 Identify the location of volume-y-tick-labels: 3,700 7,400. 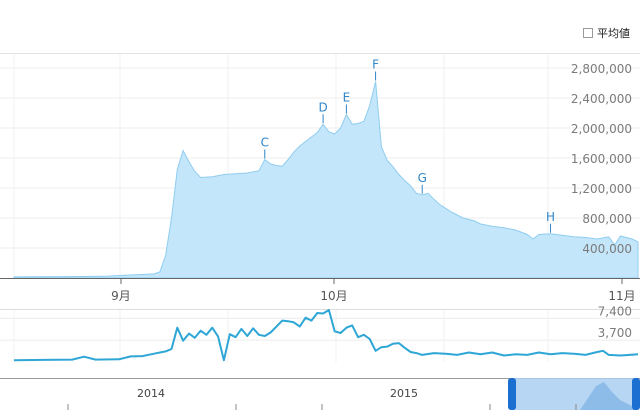
(615, 322).